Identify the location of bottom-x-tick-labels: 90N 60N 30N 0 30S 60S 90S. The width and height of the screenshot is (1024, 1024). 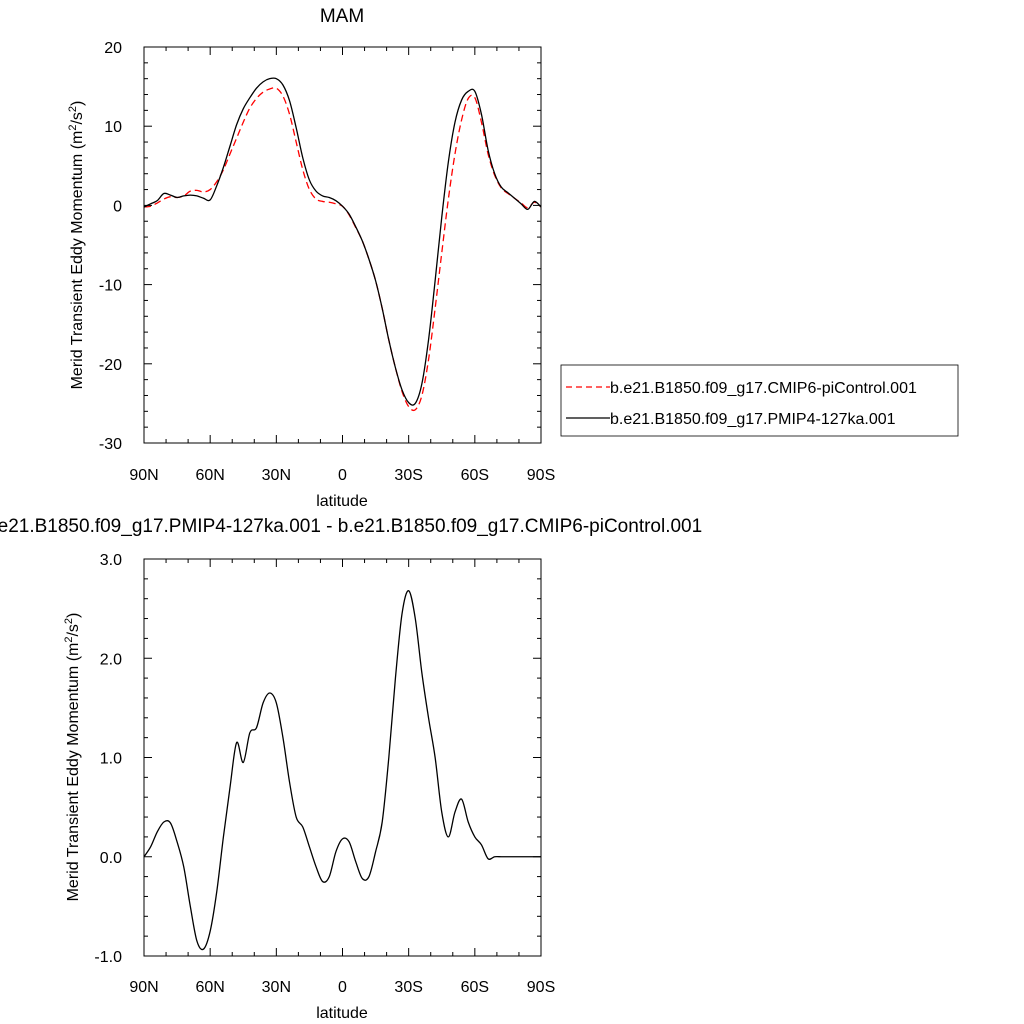
(342, 987).